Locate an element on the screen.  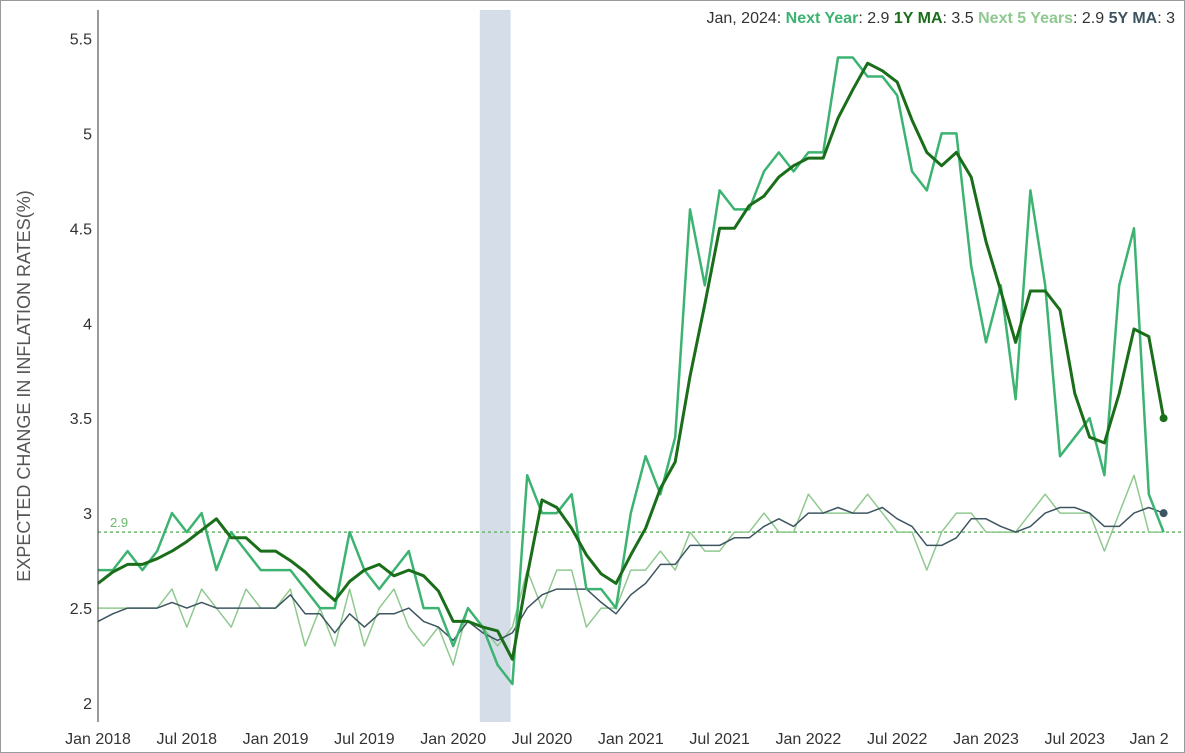
y-tick-label: 5 is located at coordinates (87, 134).